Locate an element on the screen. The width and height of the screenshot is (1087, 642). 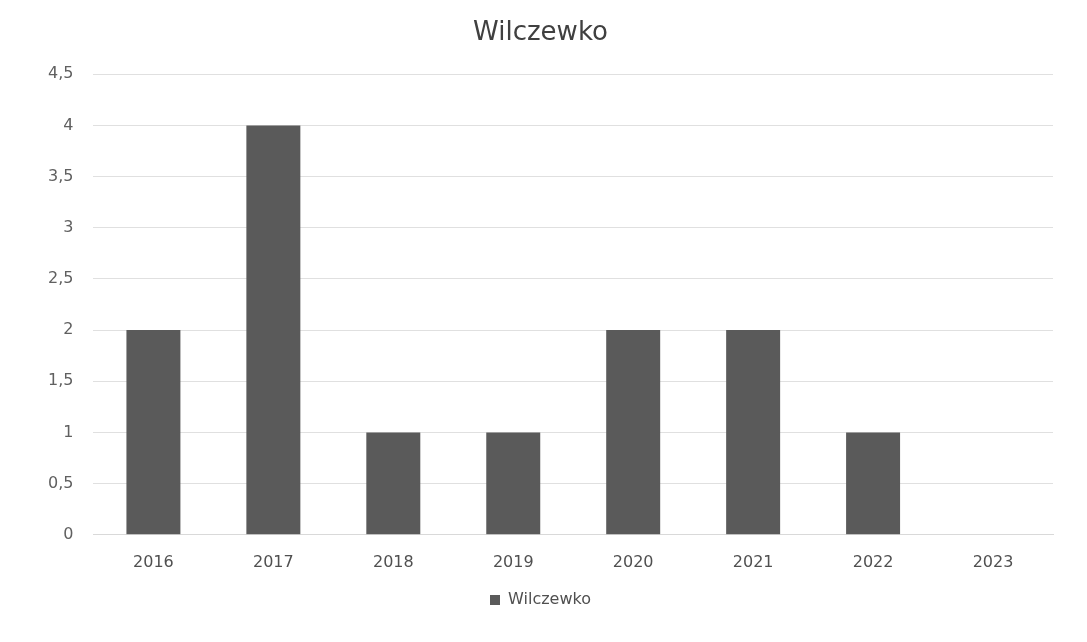
chart-title: Wilczewko is located at coordinates (540, 31).